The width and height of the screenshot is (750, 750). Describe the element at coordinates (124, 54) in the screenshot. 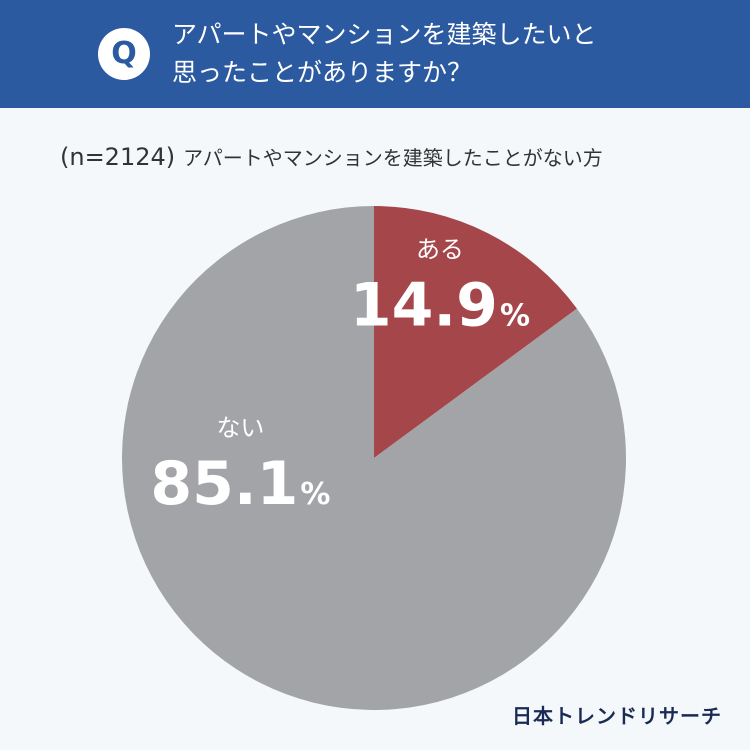

I see `q-badge: Q` at that location.